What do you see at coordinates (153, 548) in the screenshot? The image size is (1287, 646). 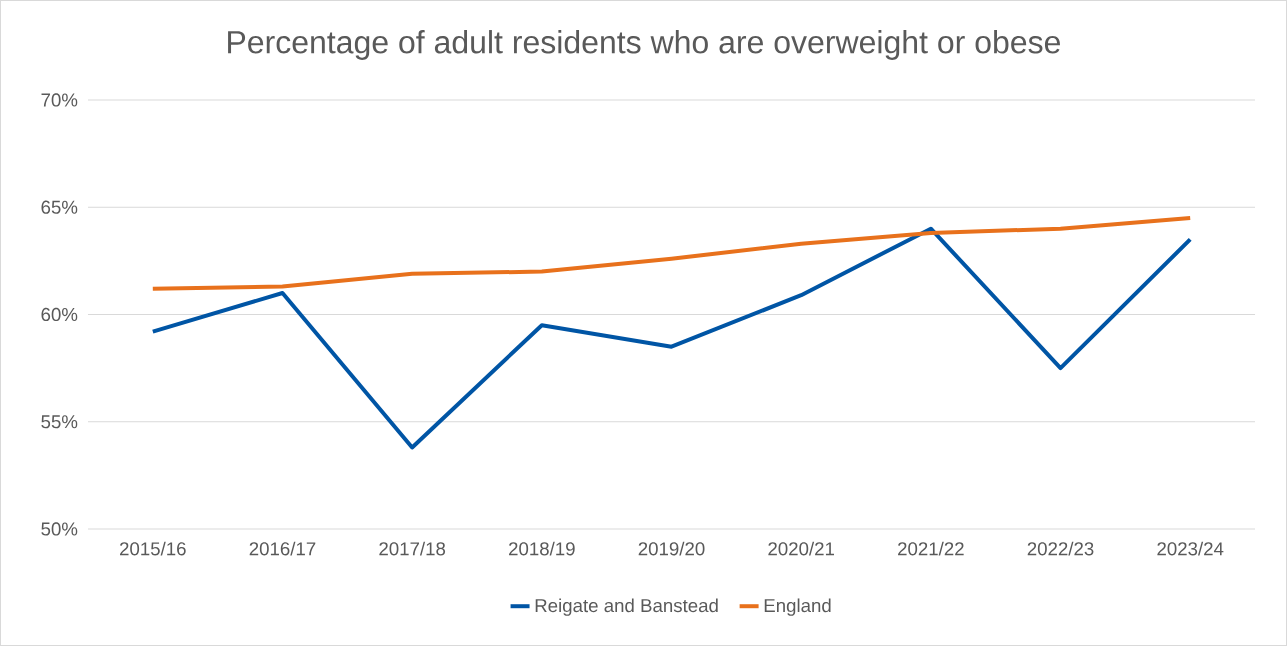 I see `x-tick-label: 2015/16` at bounding box center [153, 548].